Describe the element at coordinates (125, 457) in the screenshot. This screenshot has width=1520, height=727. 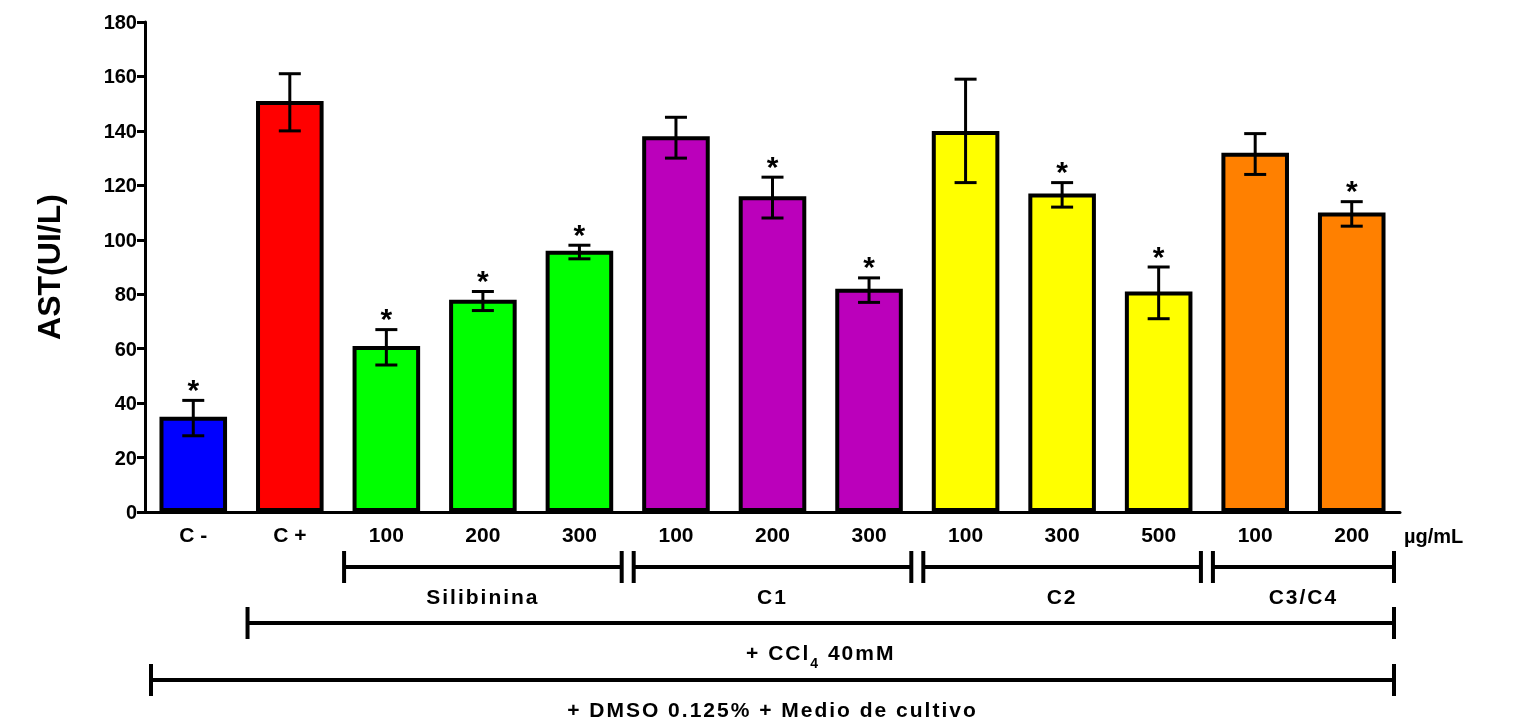
I see `y-tick-label: 20` at that location.